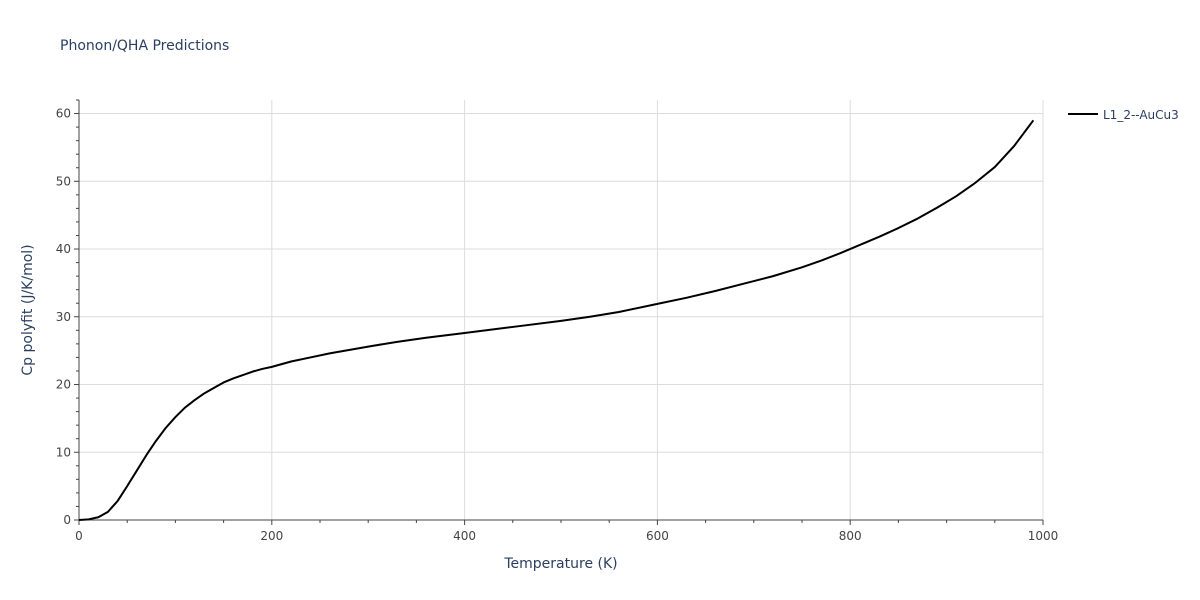 This screenshot has height=600, width=1200. Describe the element at coordinates (28, 309) in the screenshot. I see `y-axis-title: Cp polyfit (J/K/mol)` at that location.